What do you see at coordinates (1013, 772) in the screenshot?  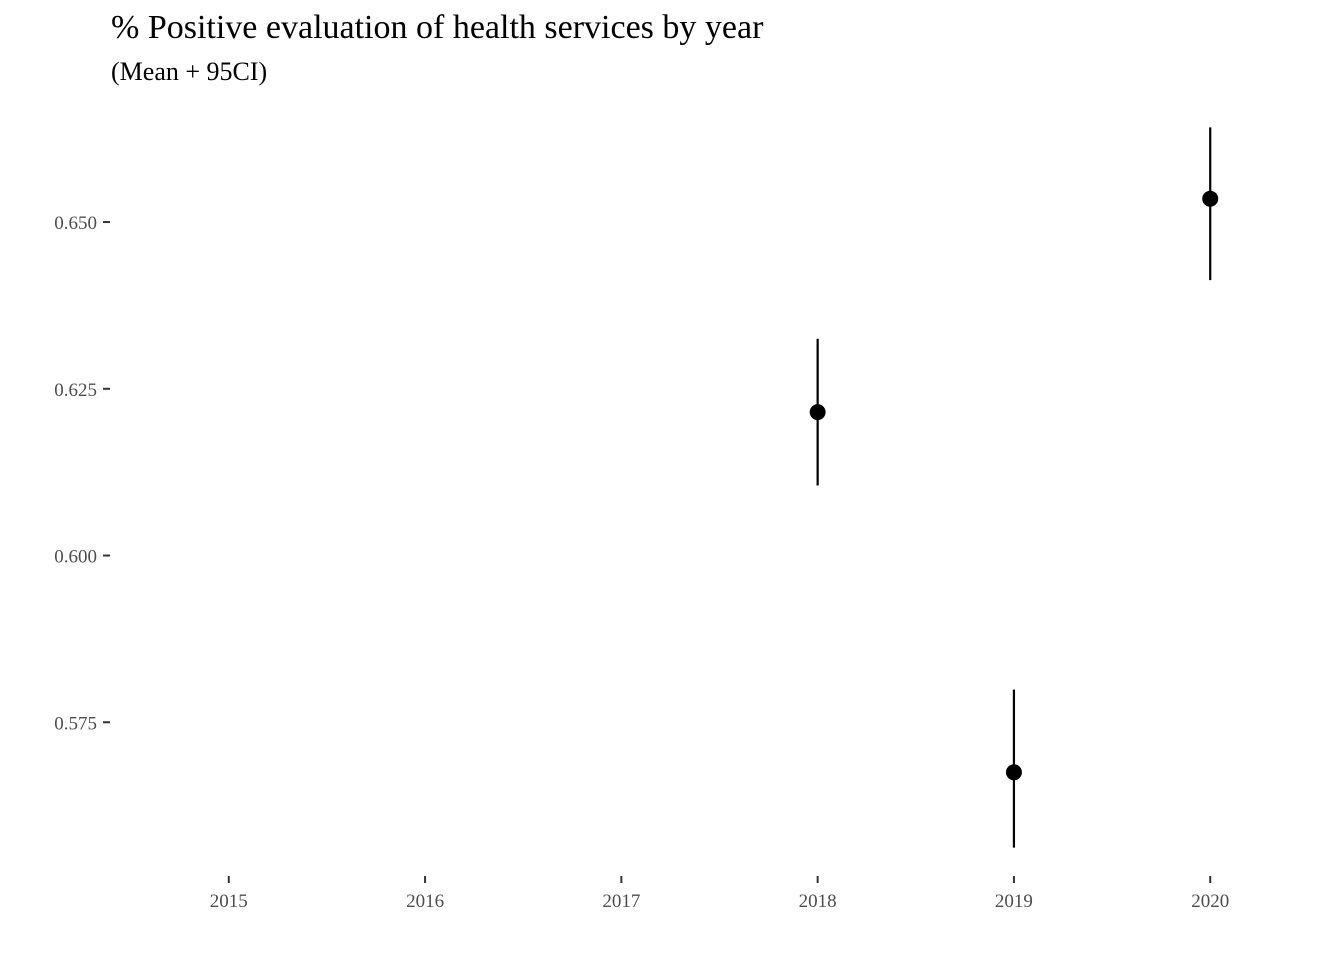 I see `mean-point-2019` at bounding box center [1013, 772].